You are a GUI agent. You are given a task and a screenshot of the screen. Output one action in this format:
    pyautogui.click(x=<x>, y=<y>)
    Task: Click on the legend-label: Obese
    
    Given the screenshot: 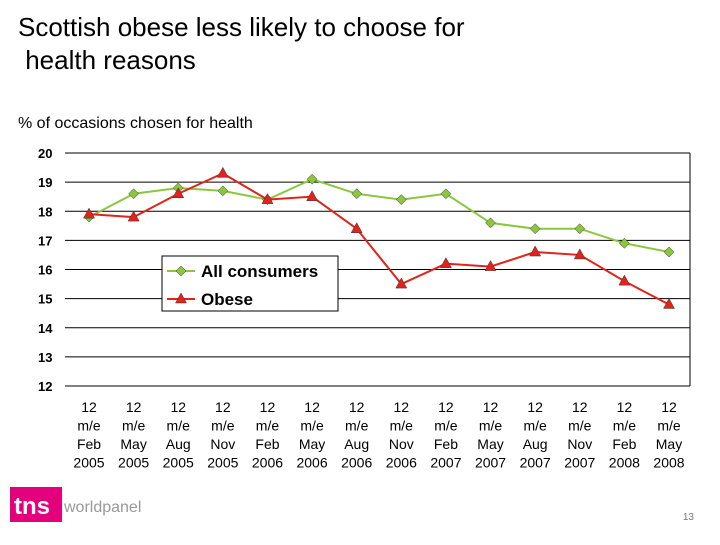 What is the action you would take?
    pyautogui.click(x=227, y=299)
    